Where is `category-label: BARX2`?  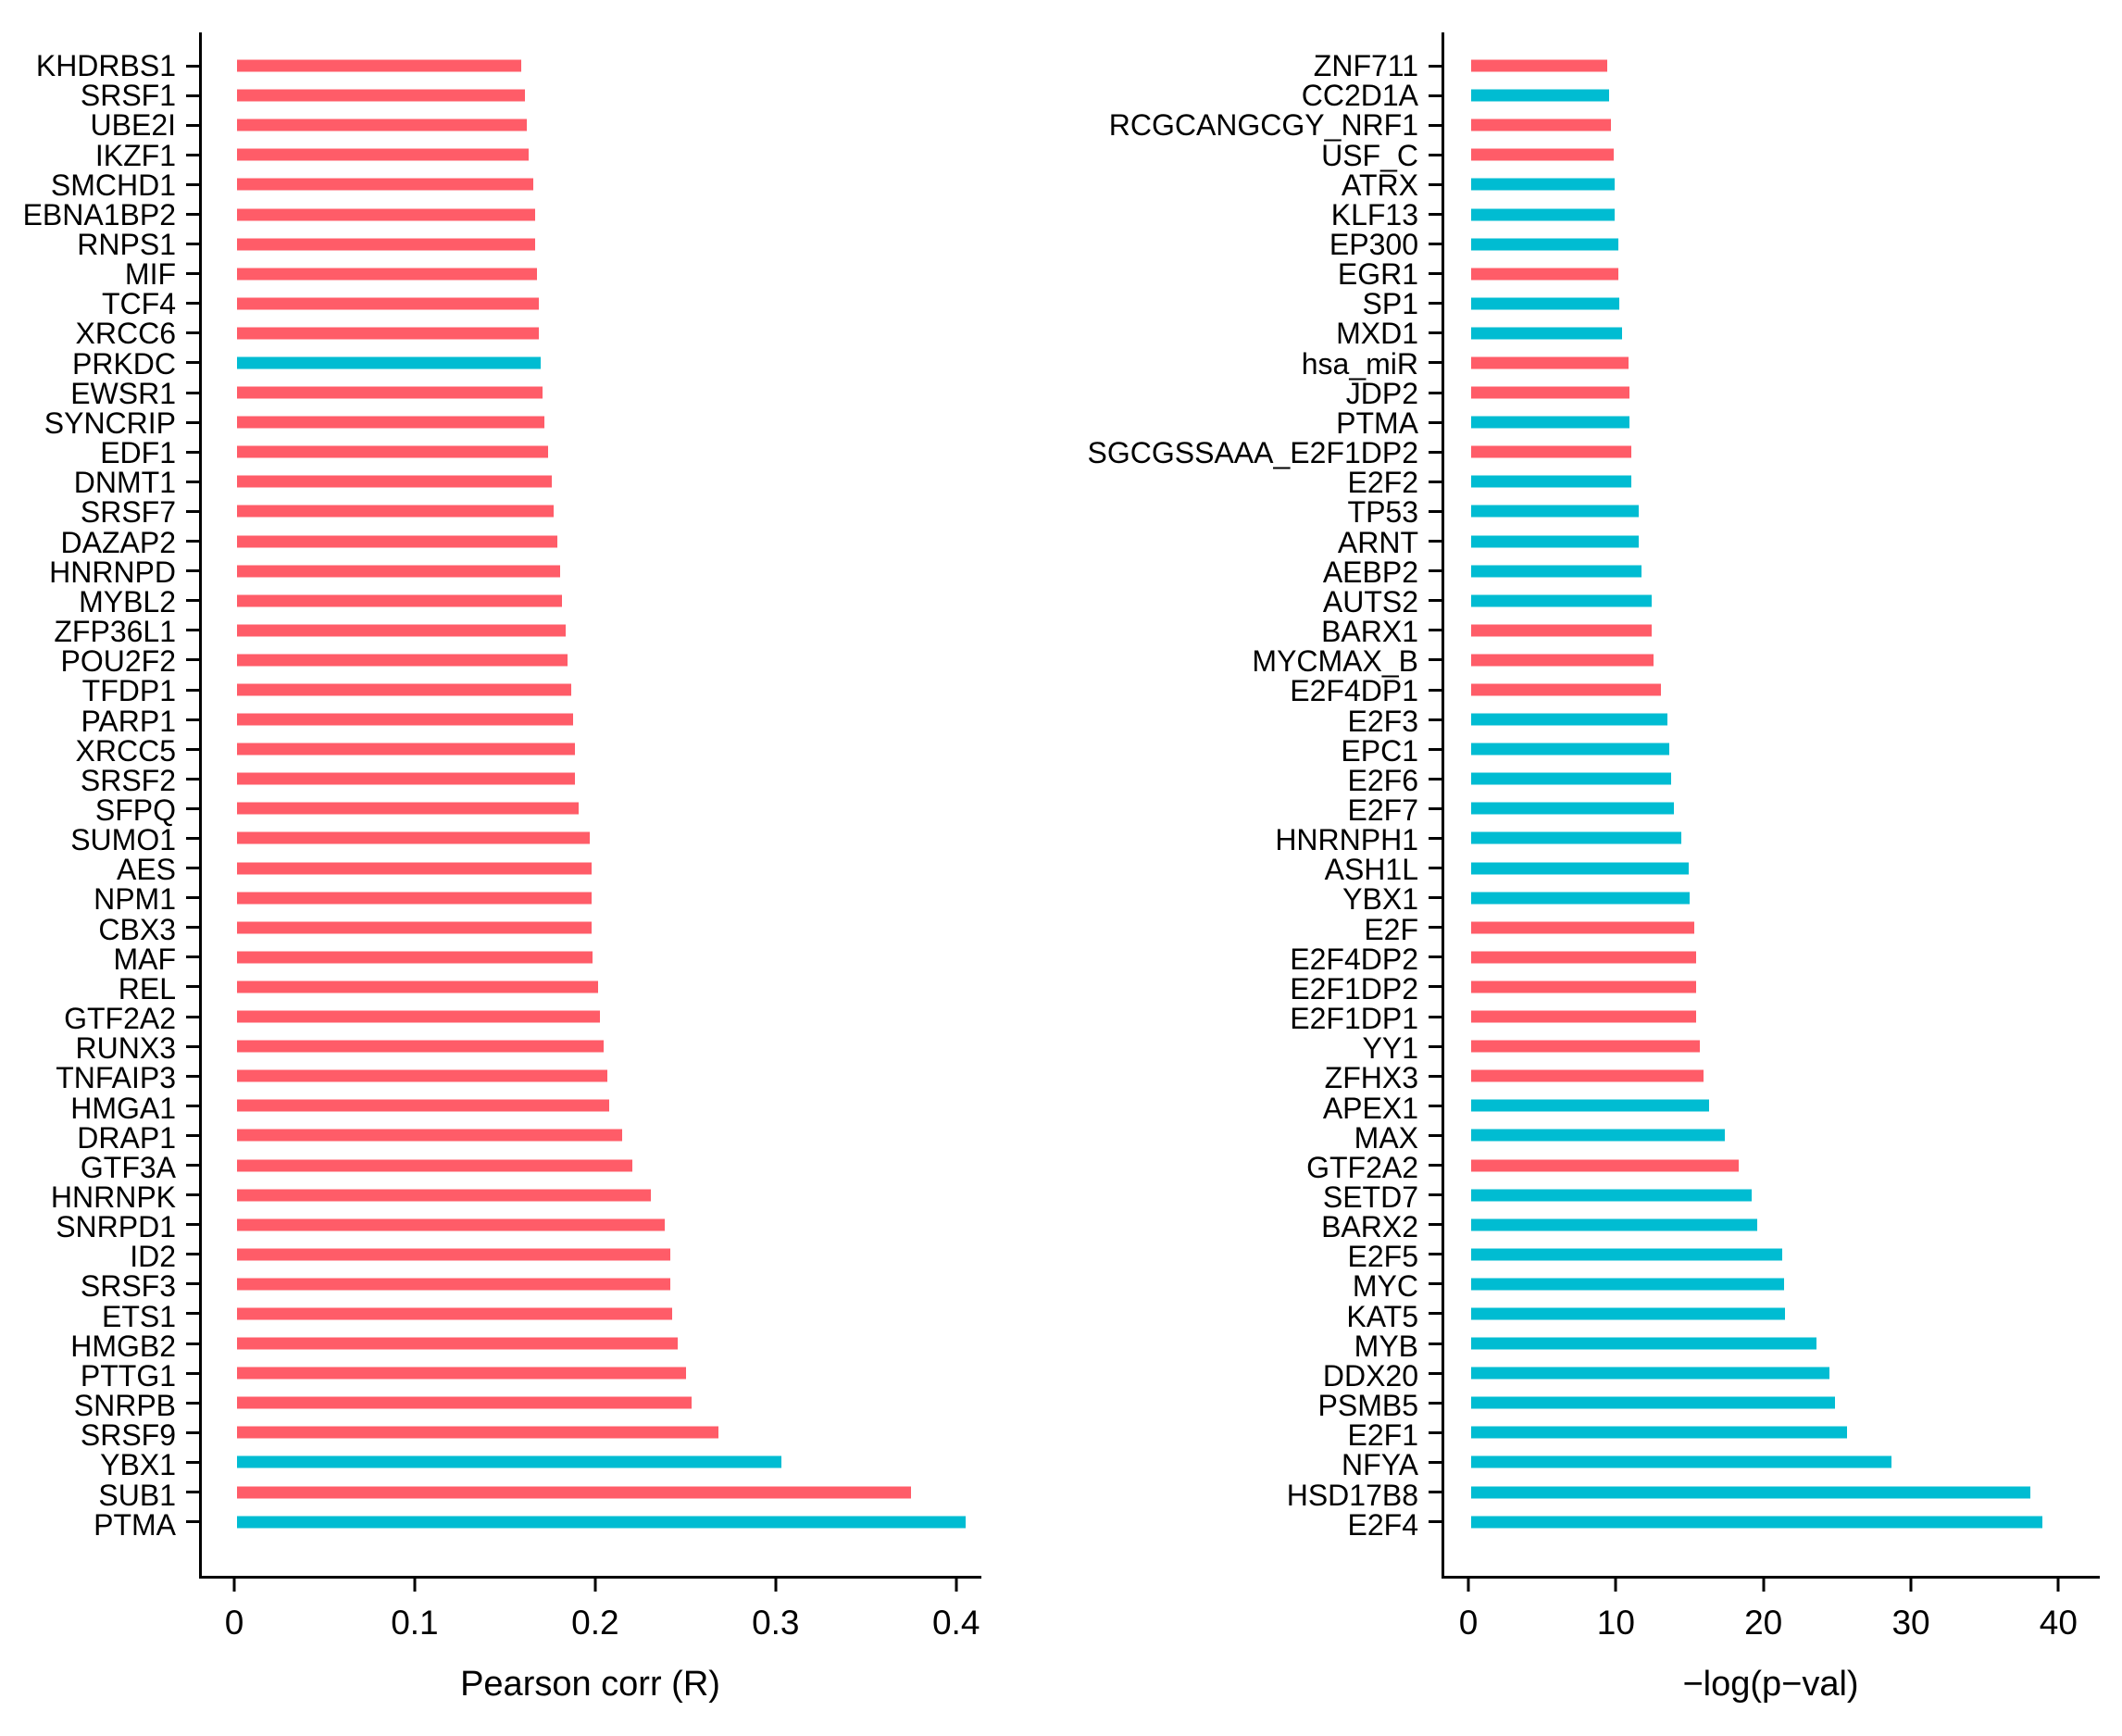 category-label: BARX2 is located at coordinates (1369, 1227).